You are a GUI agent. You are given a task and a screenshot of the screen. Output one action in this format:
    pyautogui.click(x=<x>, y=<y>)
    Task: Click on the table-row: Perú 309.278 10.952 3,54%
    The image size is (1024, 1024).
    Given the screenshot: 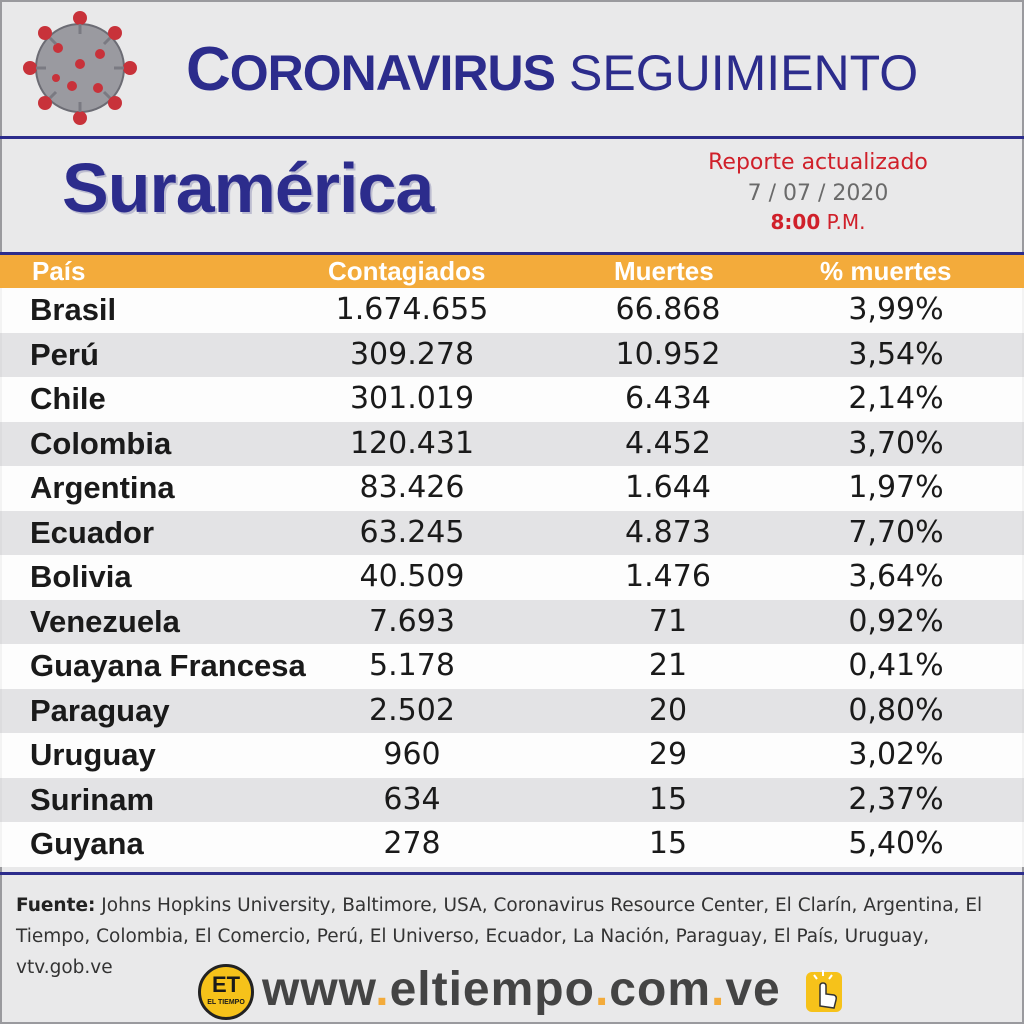 What is the action you would take?
    pyautogui.click(x=512, y=354)
    